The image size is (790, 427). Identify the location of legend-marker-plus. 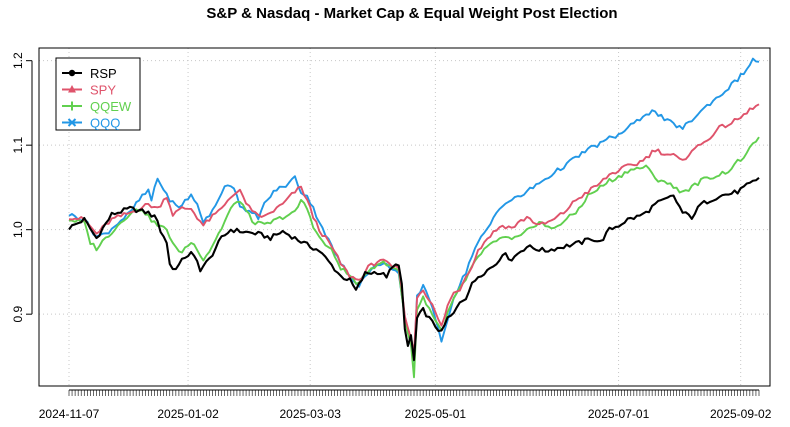
(72, 106).